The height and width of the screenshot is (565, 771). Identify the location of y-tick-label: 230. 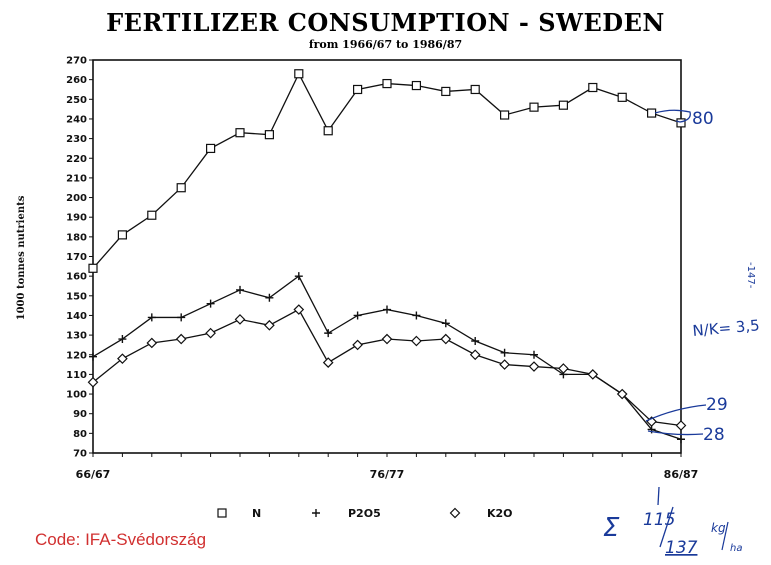
(76, 139).